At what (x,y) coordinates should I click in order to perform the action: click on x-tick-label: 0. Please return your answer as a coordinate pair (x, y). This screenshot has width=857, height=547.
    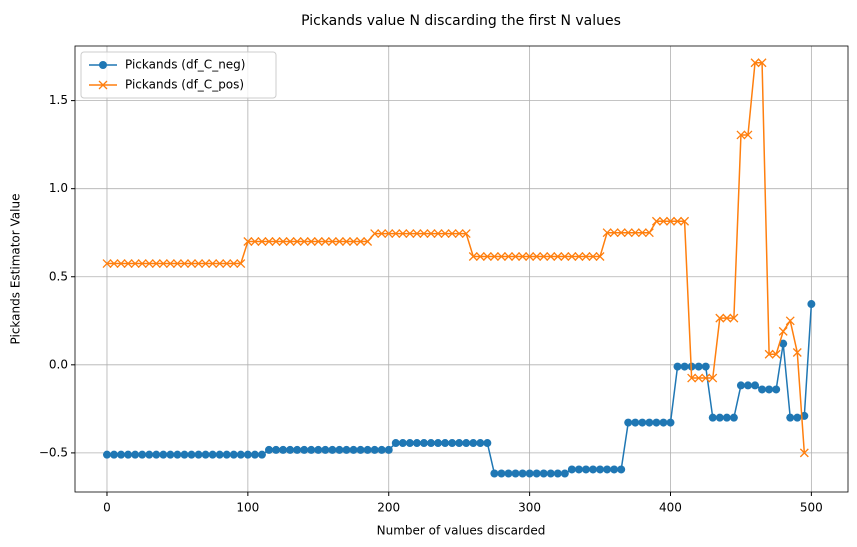
    Looking at the image, I should click on (107, 508).